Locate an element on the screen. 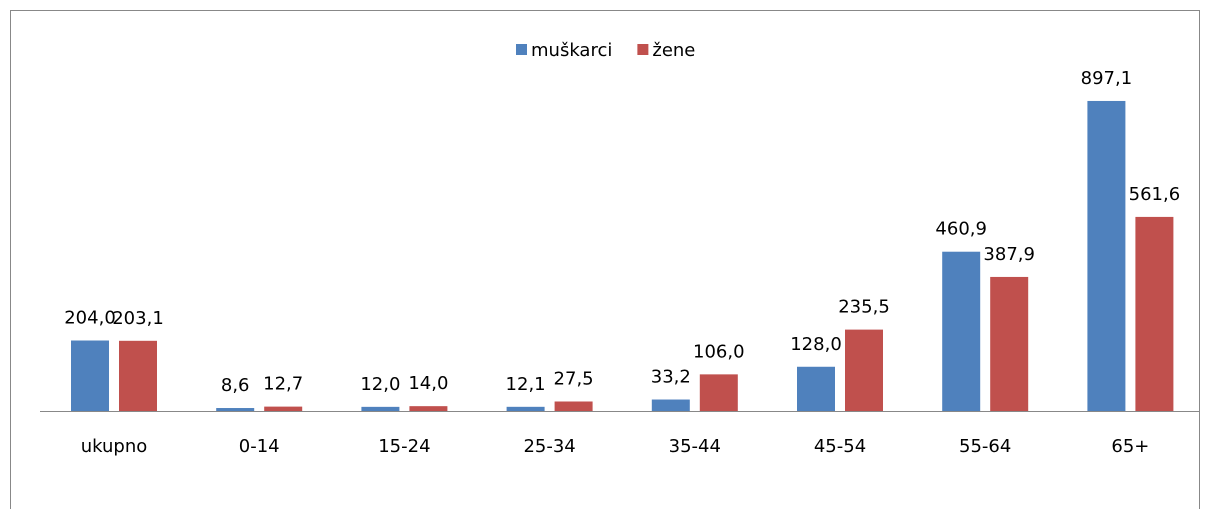  data-label: 203,1 is located at coordinates (138, 318).